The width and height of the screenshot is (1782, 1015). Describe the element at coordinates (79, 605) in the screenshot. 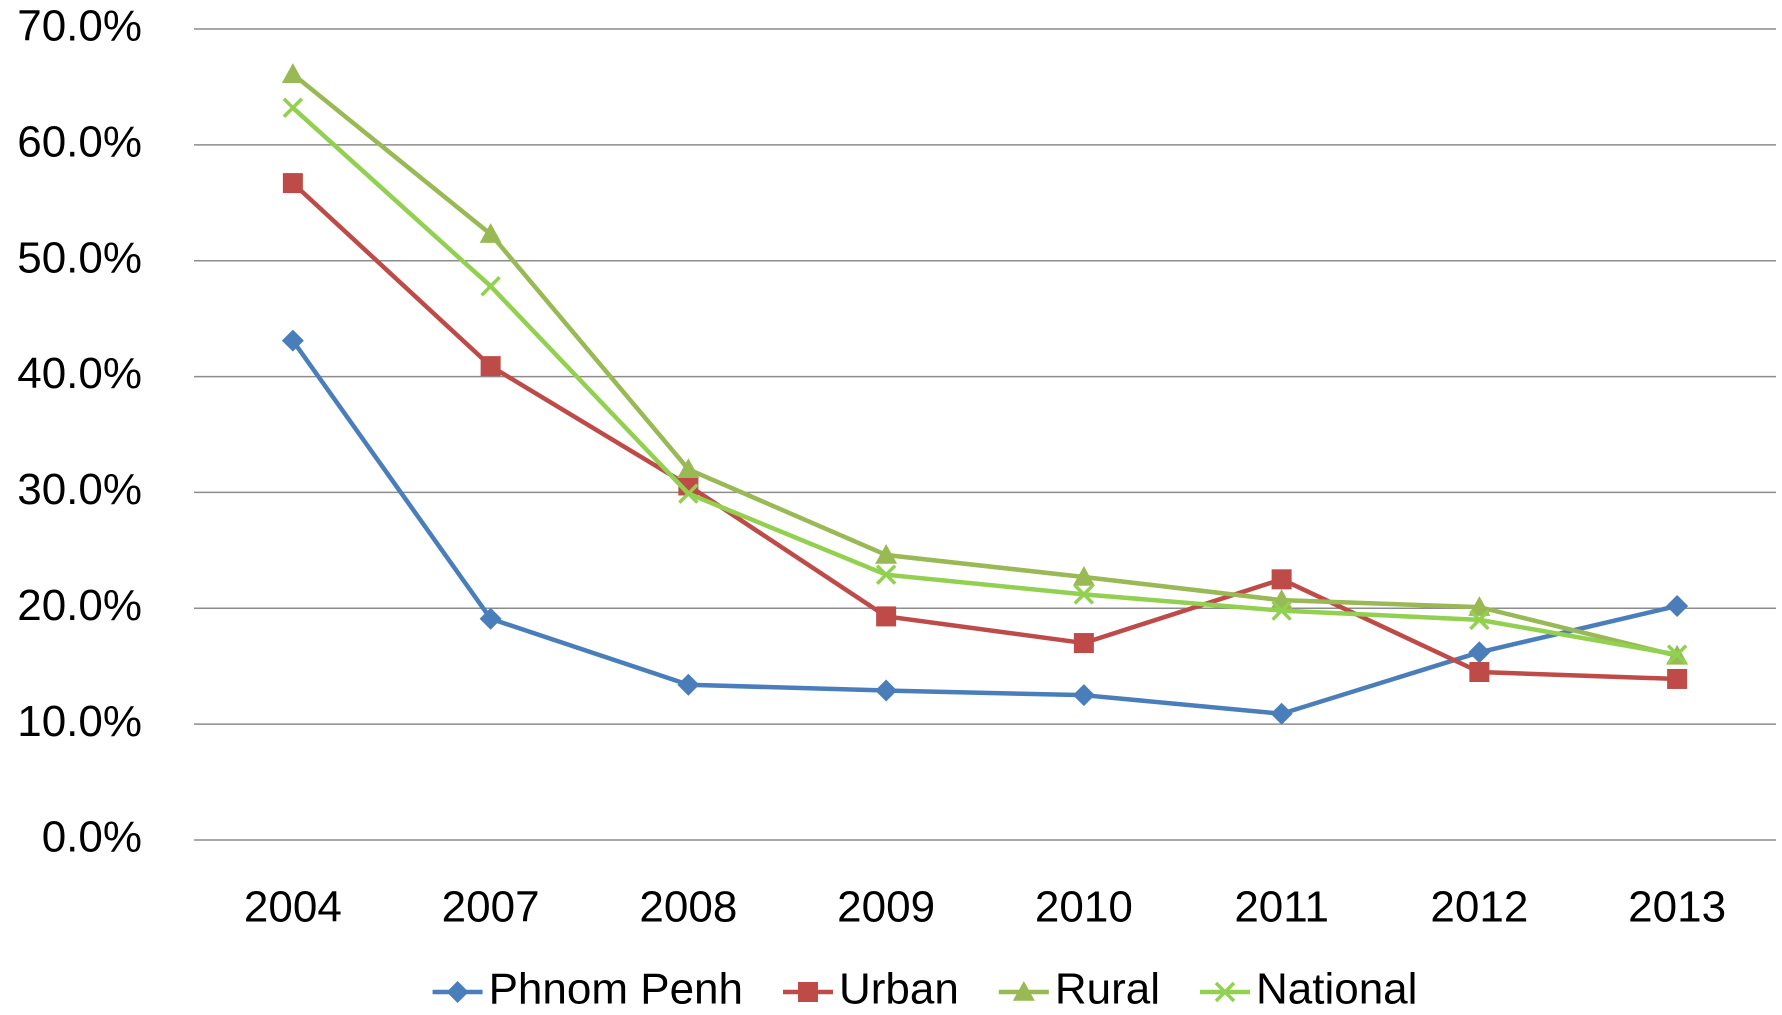

I see `y-tick-label: 20.0%` at that location.